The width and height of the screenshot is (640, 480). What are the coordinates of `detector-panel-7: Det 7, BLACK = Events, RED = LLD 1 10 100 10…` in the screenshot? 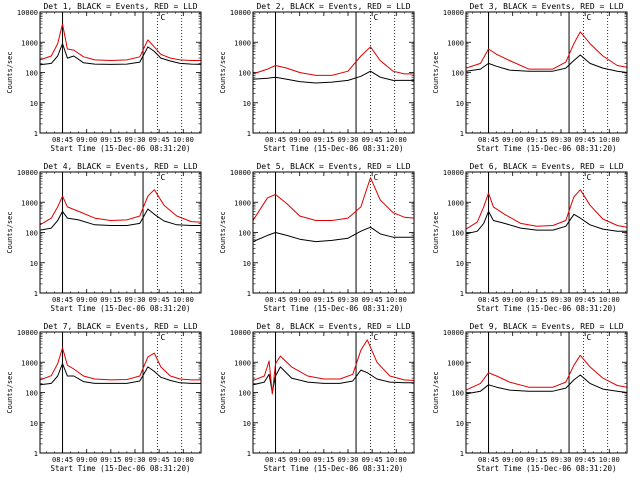 It's located at (104, 397).